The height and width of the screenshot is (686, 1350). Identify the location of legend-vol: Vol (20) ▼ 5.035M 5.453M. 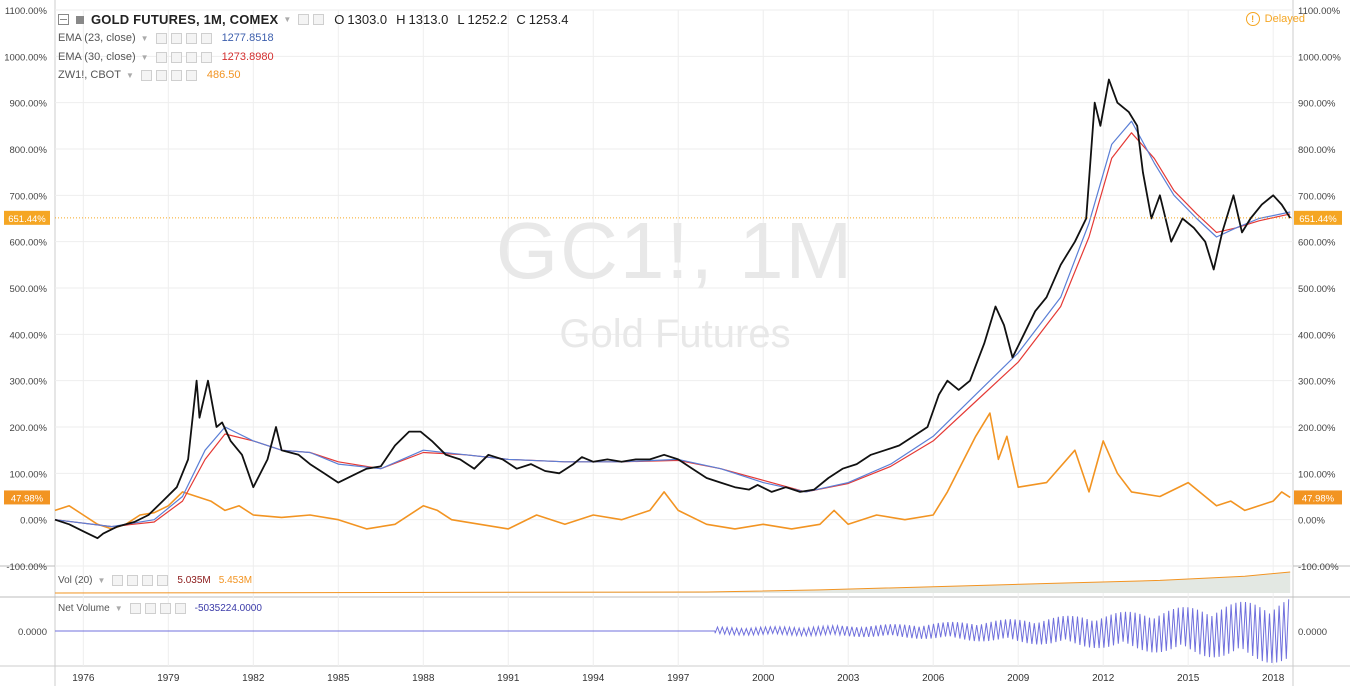
(155, 580).